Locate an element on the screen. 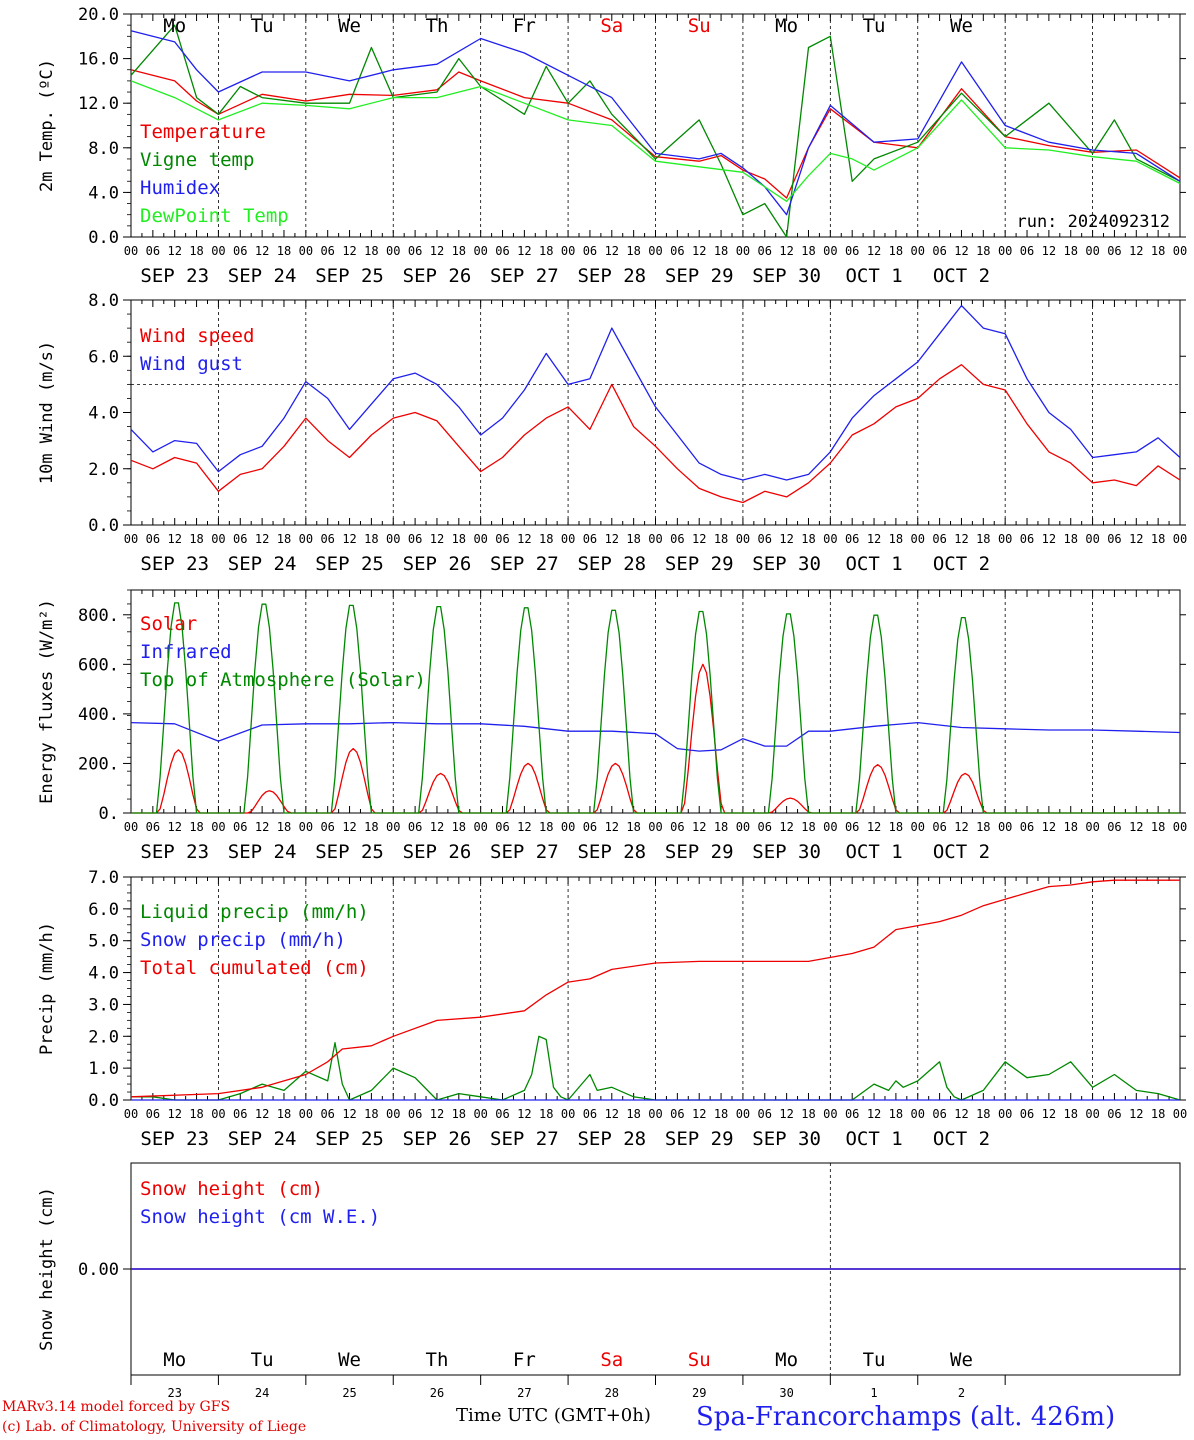 The width and height of the screenshot is (1194, 1440). y-tick-label: 2.0 is located at coordinates (103, 470).